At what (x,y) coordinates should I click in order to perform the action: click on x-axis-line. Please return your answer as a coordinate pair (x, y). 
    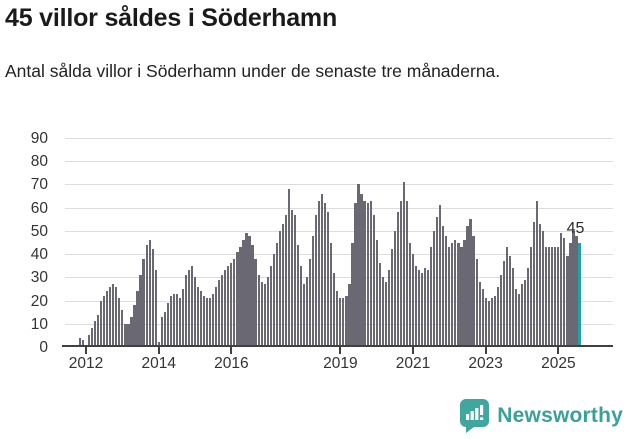
    Looking at the image, I should click on (337, 346).